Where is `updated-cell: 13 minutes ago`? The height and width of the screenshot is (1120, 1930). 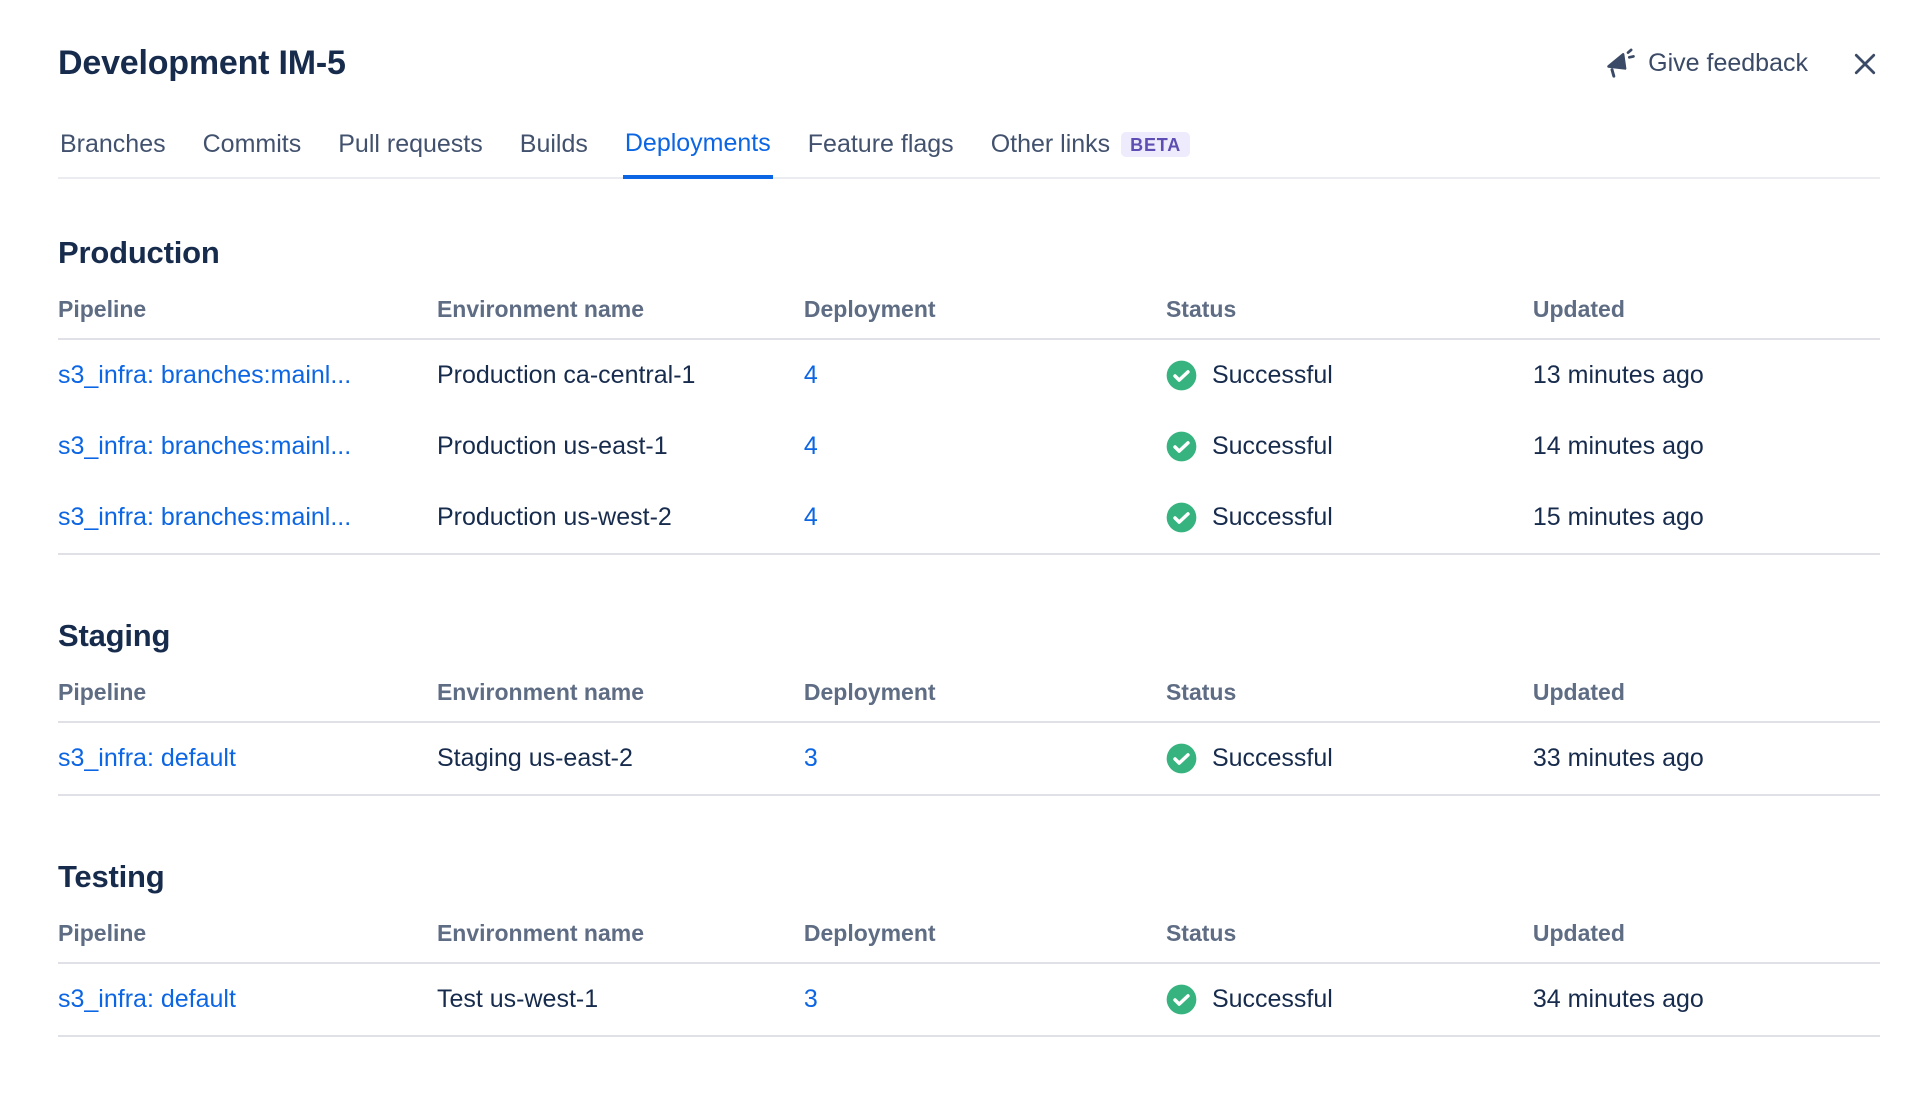
updated-cell: 13 minutes ago is located at coordinates (1706, 375).